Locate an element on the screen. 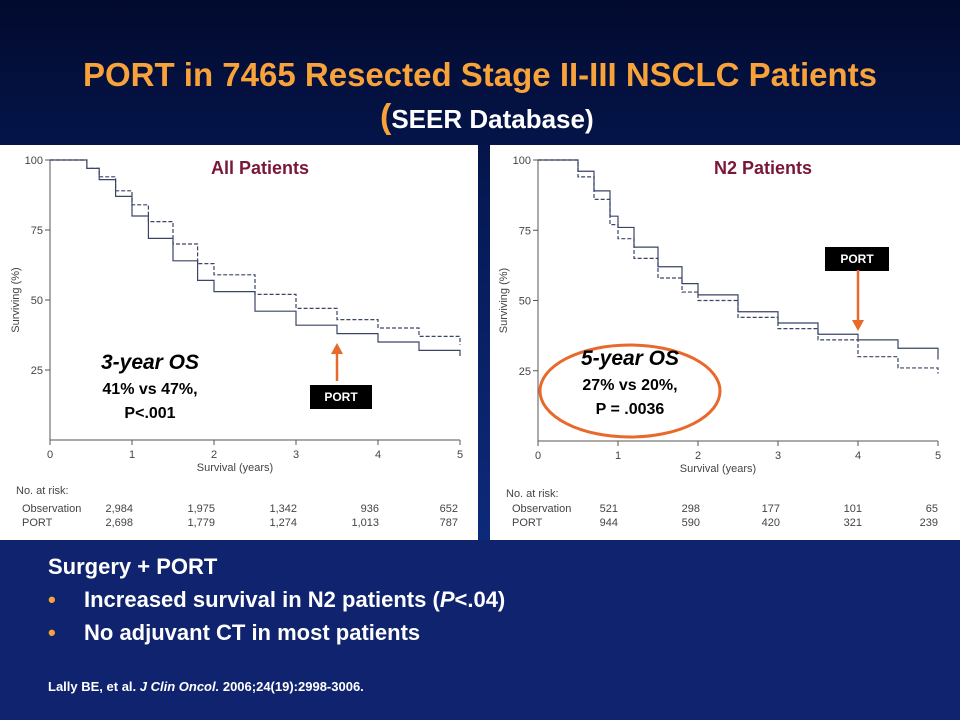 This screenshot has width=960, height=720. risk-cell: 2,984 is located at coordinates (119, 509).